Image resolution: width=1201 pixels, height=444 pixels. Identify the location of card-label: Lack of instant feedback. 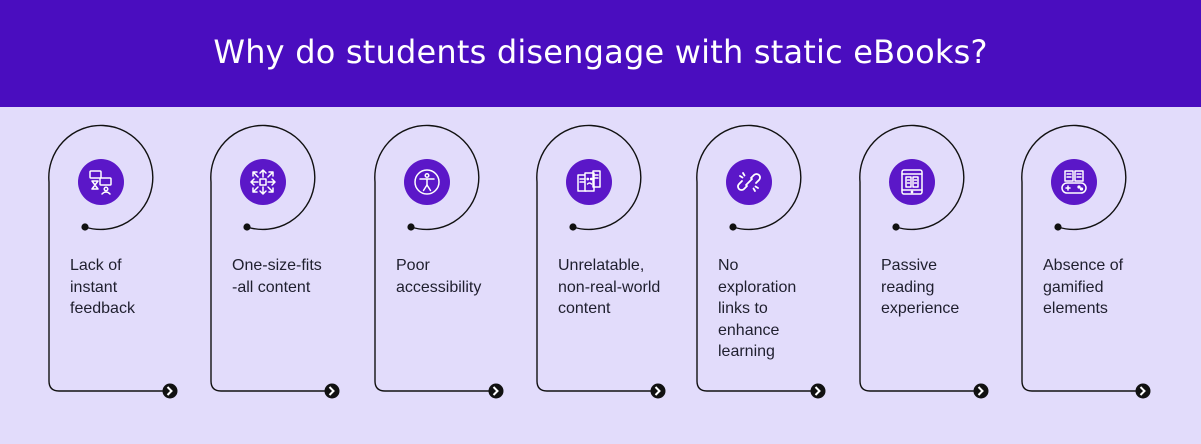
(102, 287).